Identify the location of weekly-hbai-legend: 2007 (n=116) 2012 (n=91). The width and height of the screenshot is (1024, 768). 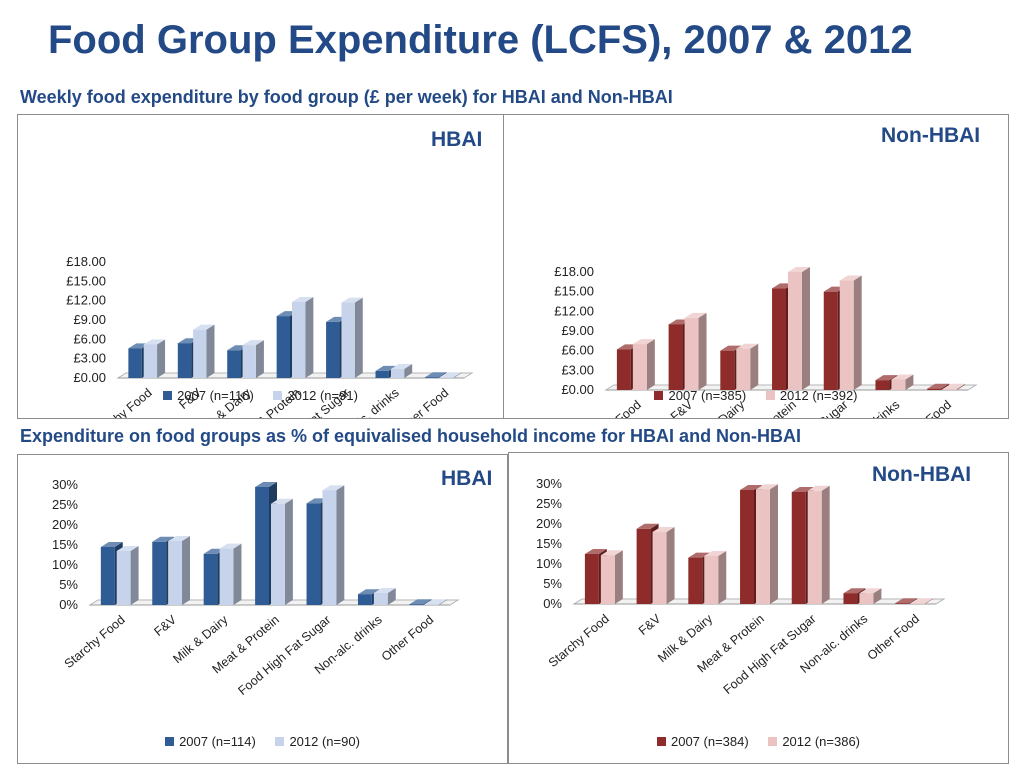
(260, 395).